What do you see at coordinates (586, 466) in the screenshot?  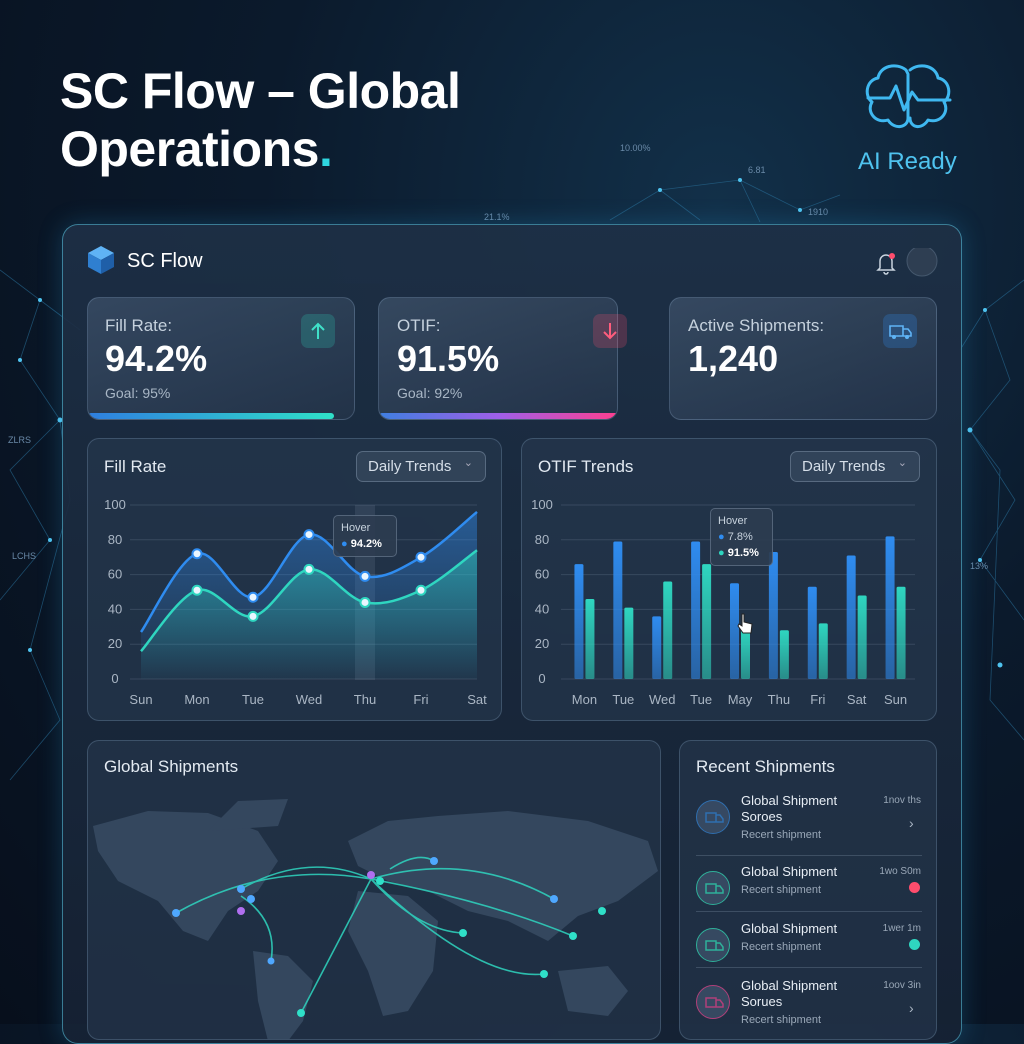 I see `chart-title: OTIF Trends` at bounding box center [586, 466].